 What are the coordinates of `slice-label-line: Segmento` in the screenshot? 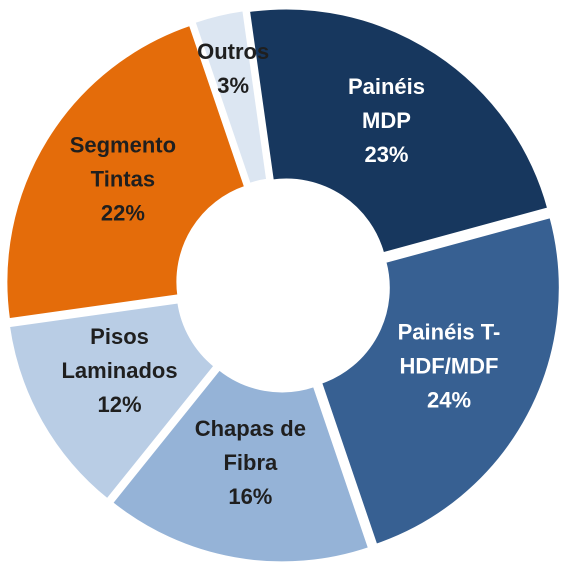 It's located at (123, 144).